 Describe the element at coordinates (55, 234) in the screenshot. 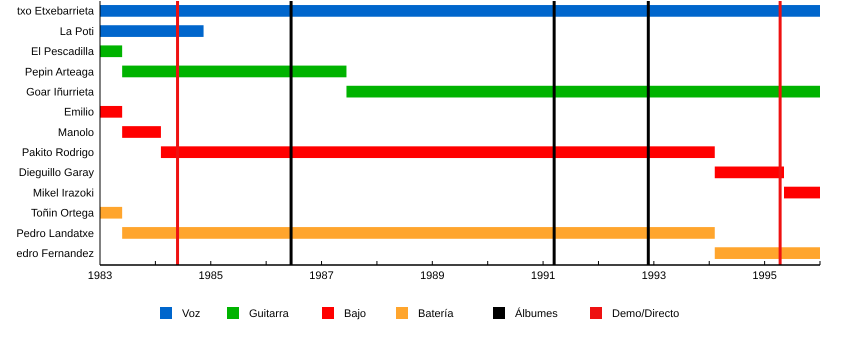

I see `y-tick-label: Pedro Landatxe` at that location.